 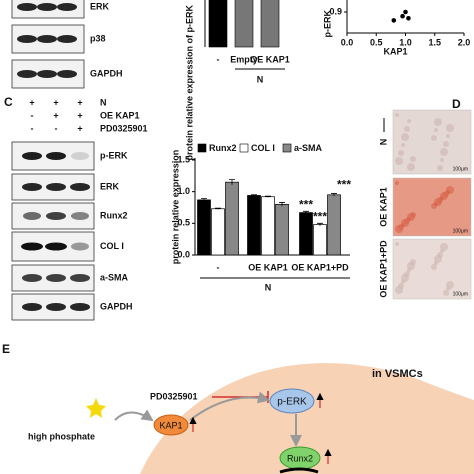 I want to click on x-tick-label: 1.0, so click(x=405, y=42).